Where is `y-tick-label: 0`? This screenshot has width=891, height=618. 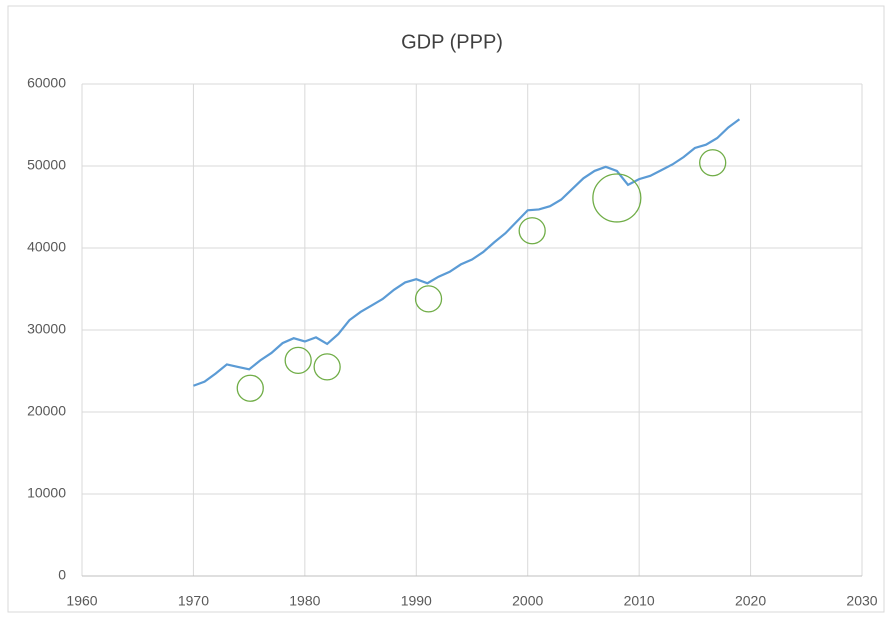
y-tick-label: 0 is located at coordinates (62, 575).